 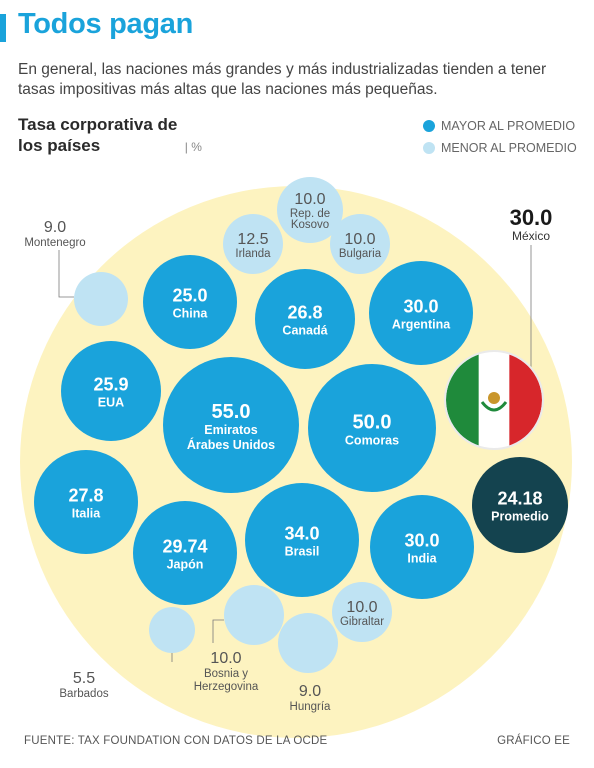 What do you see at coordinates (191, 314) in the screenshot?
I see `country-label-china: China` at bounding box center [191, 314].